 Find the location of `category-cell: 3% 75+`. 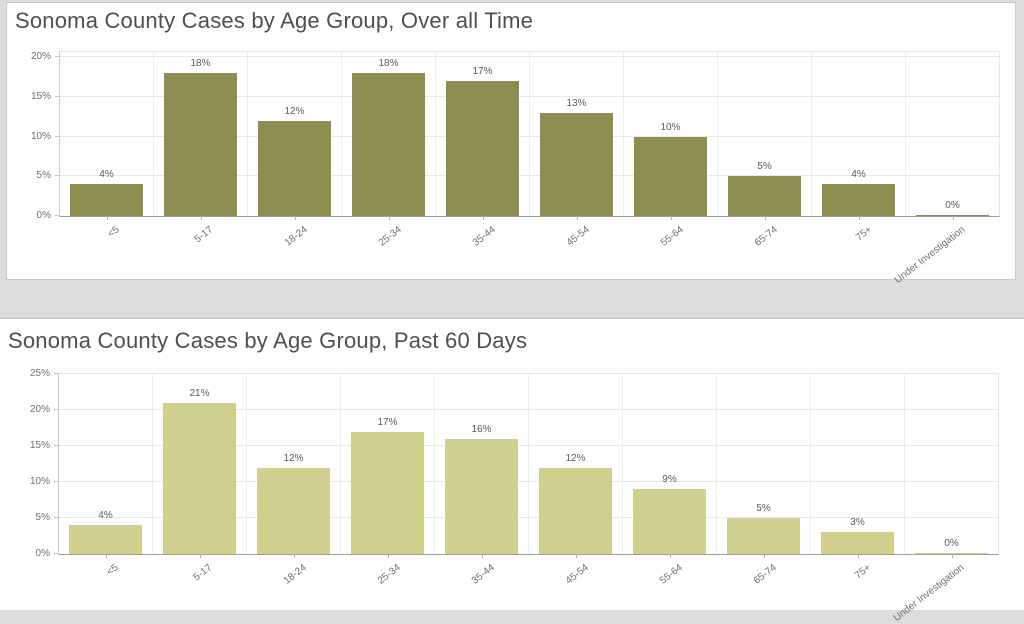

category-cell: 3% 75+ is located at coordinates (857, 477).